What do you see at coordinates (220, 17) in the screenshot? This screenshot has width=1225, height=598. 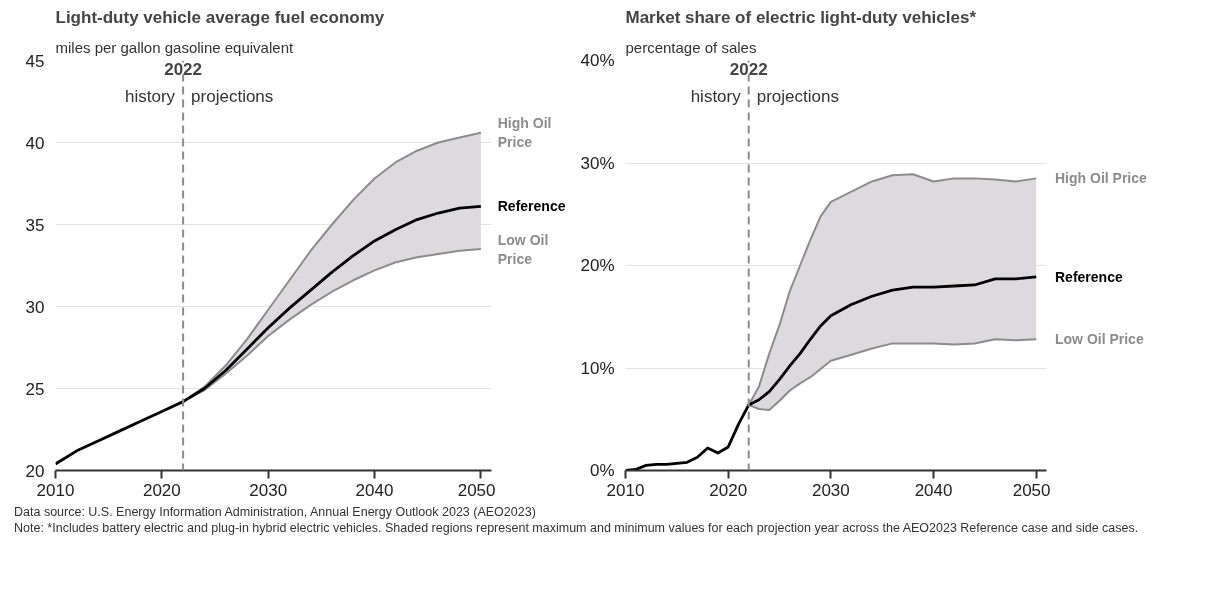 I see `chart-title: Light-duty vehicle average fuel economy` at bounding box center [220, 17].